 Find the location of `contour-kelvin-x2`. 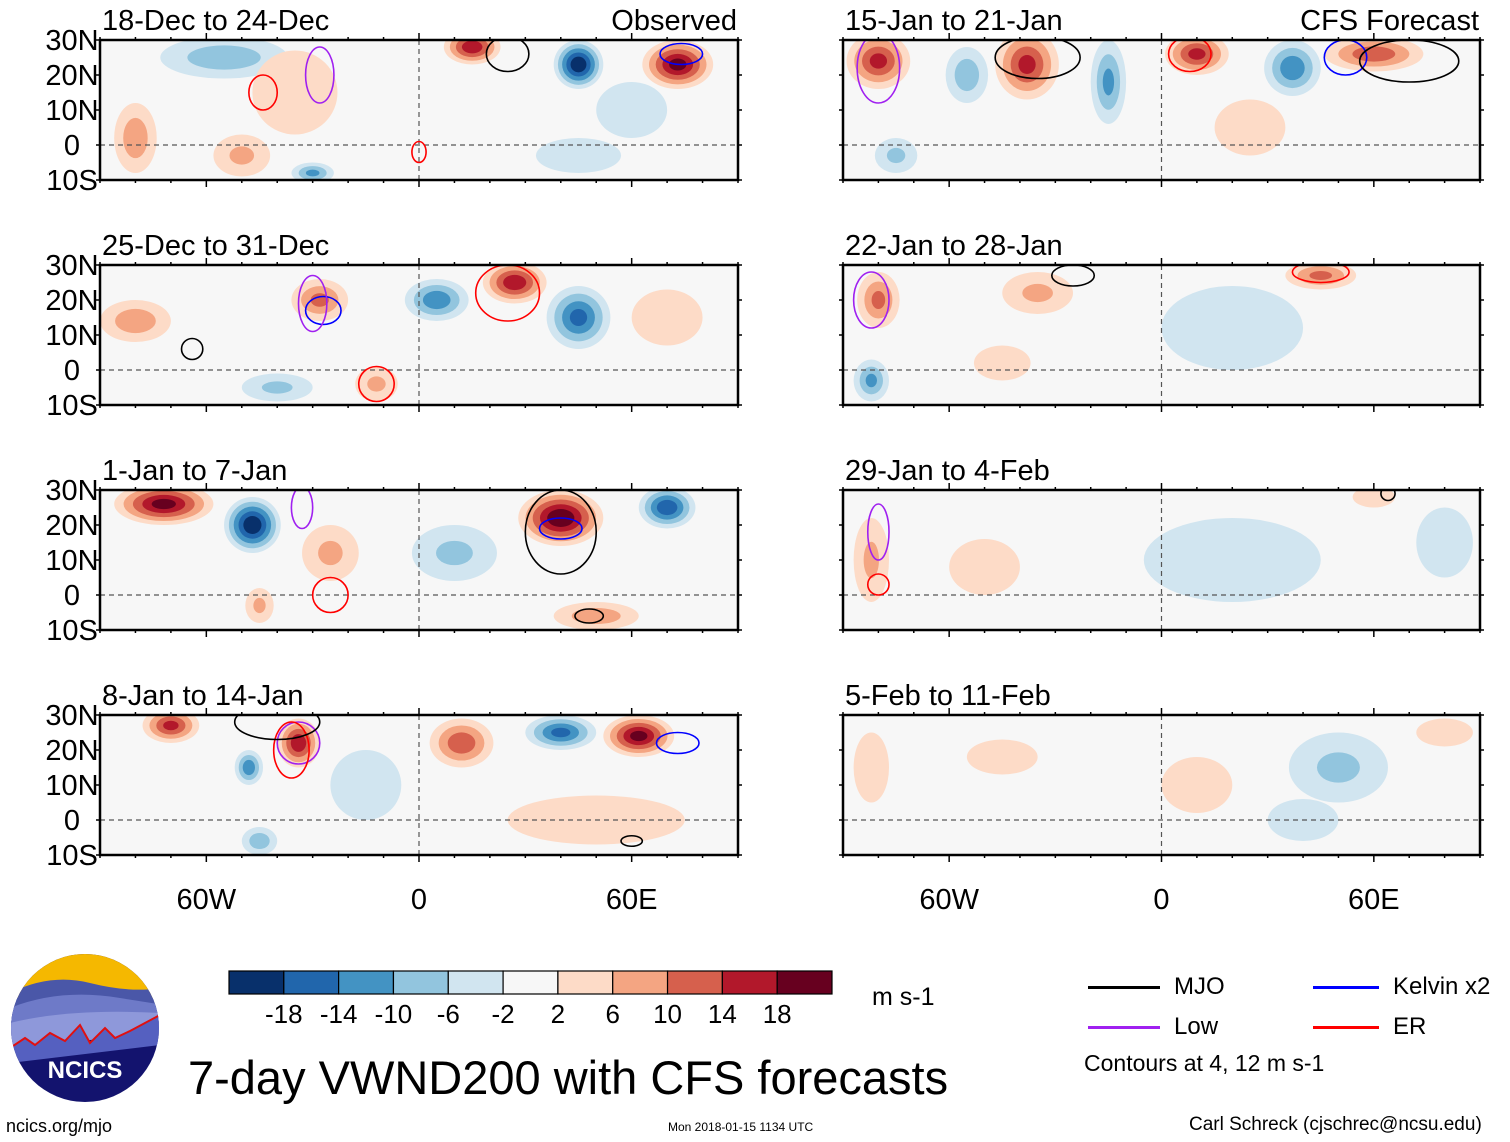

contour-kelvin-x2 is located at coordinates (560, 528).